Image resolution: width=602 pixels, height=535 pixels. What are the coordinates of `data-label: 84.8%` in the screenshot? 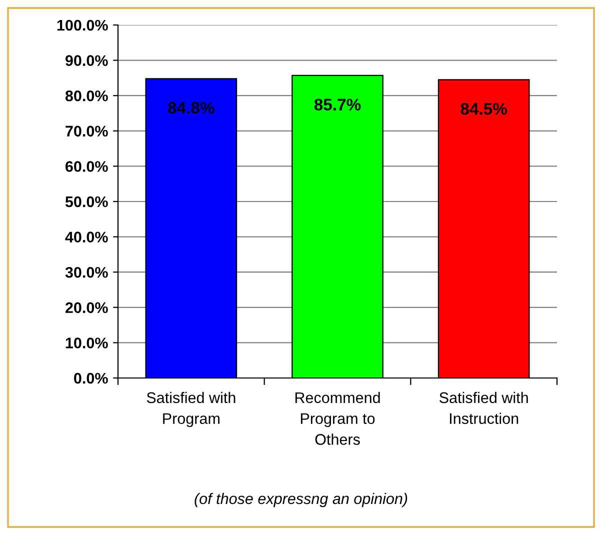 It's located at (191, 108).